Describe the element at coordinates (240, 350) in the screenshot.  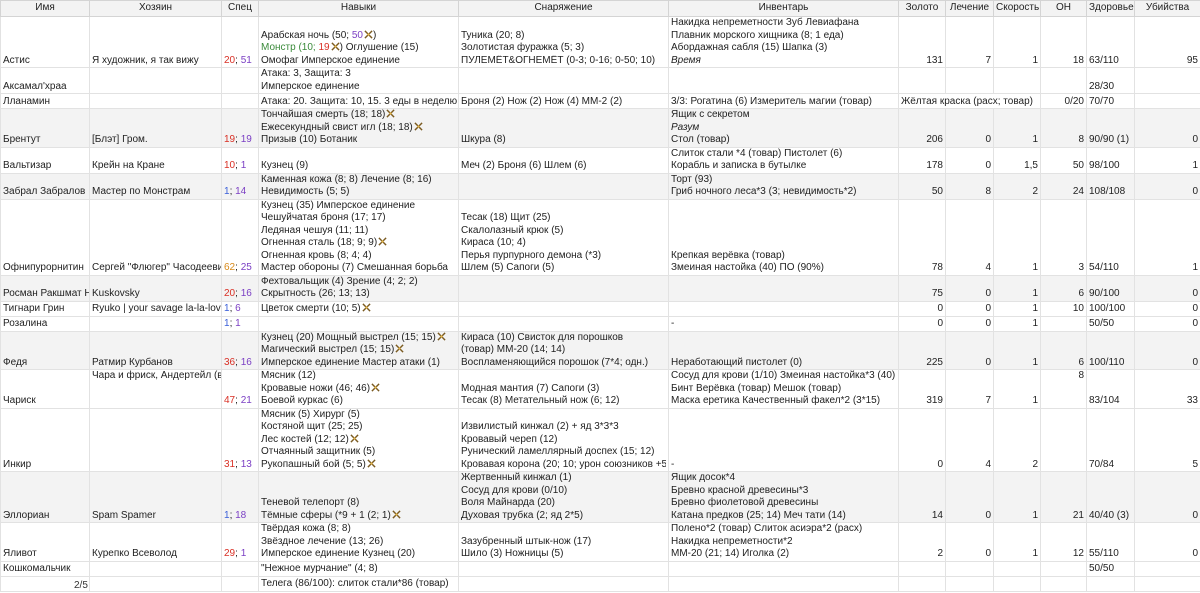
I see `cell-spec: 36; 16` at that location.